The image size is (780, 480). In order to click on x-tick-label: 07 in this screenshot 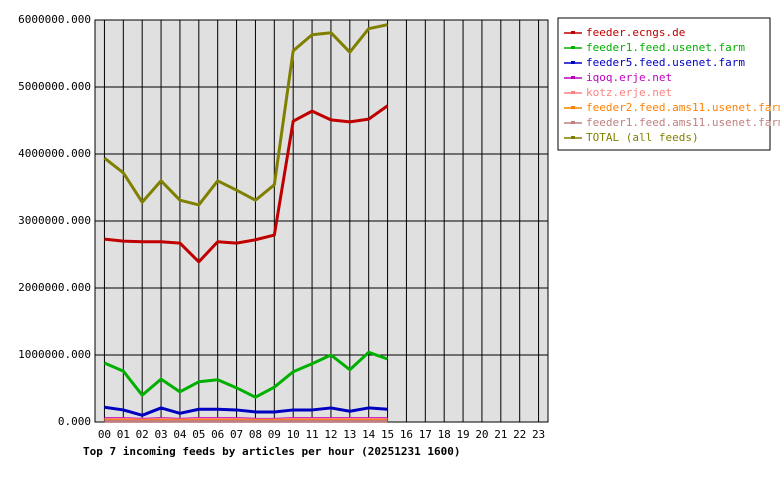, I will do `click(236, 434)`.